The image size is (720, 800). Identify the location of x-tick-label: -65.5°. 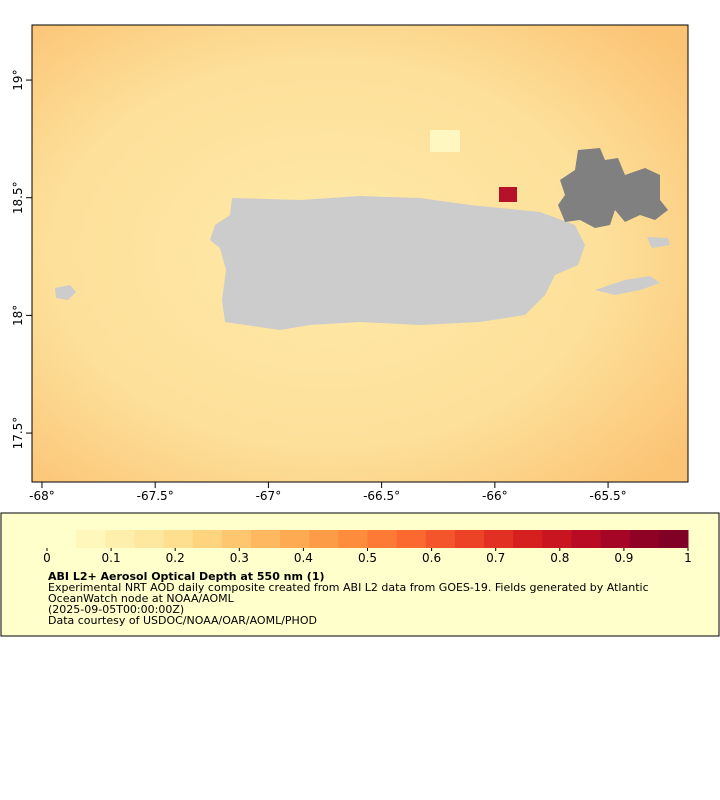
(608, 496).